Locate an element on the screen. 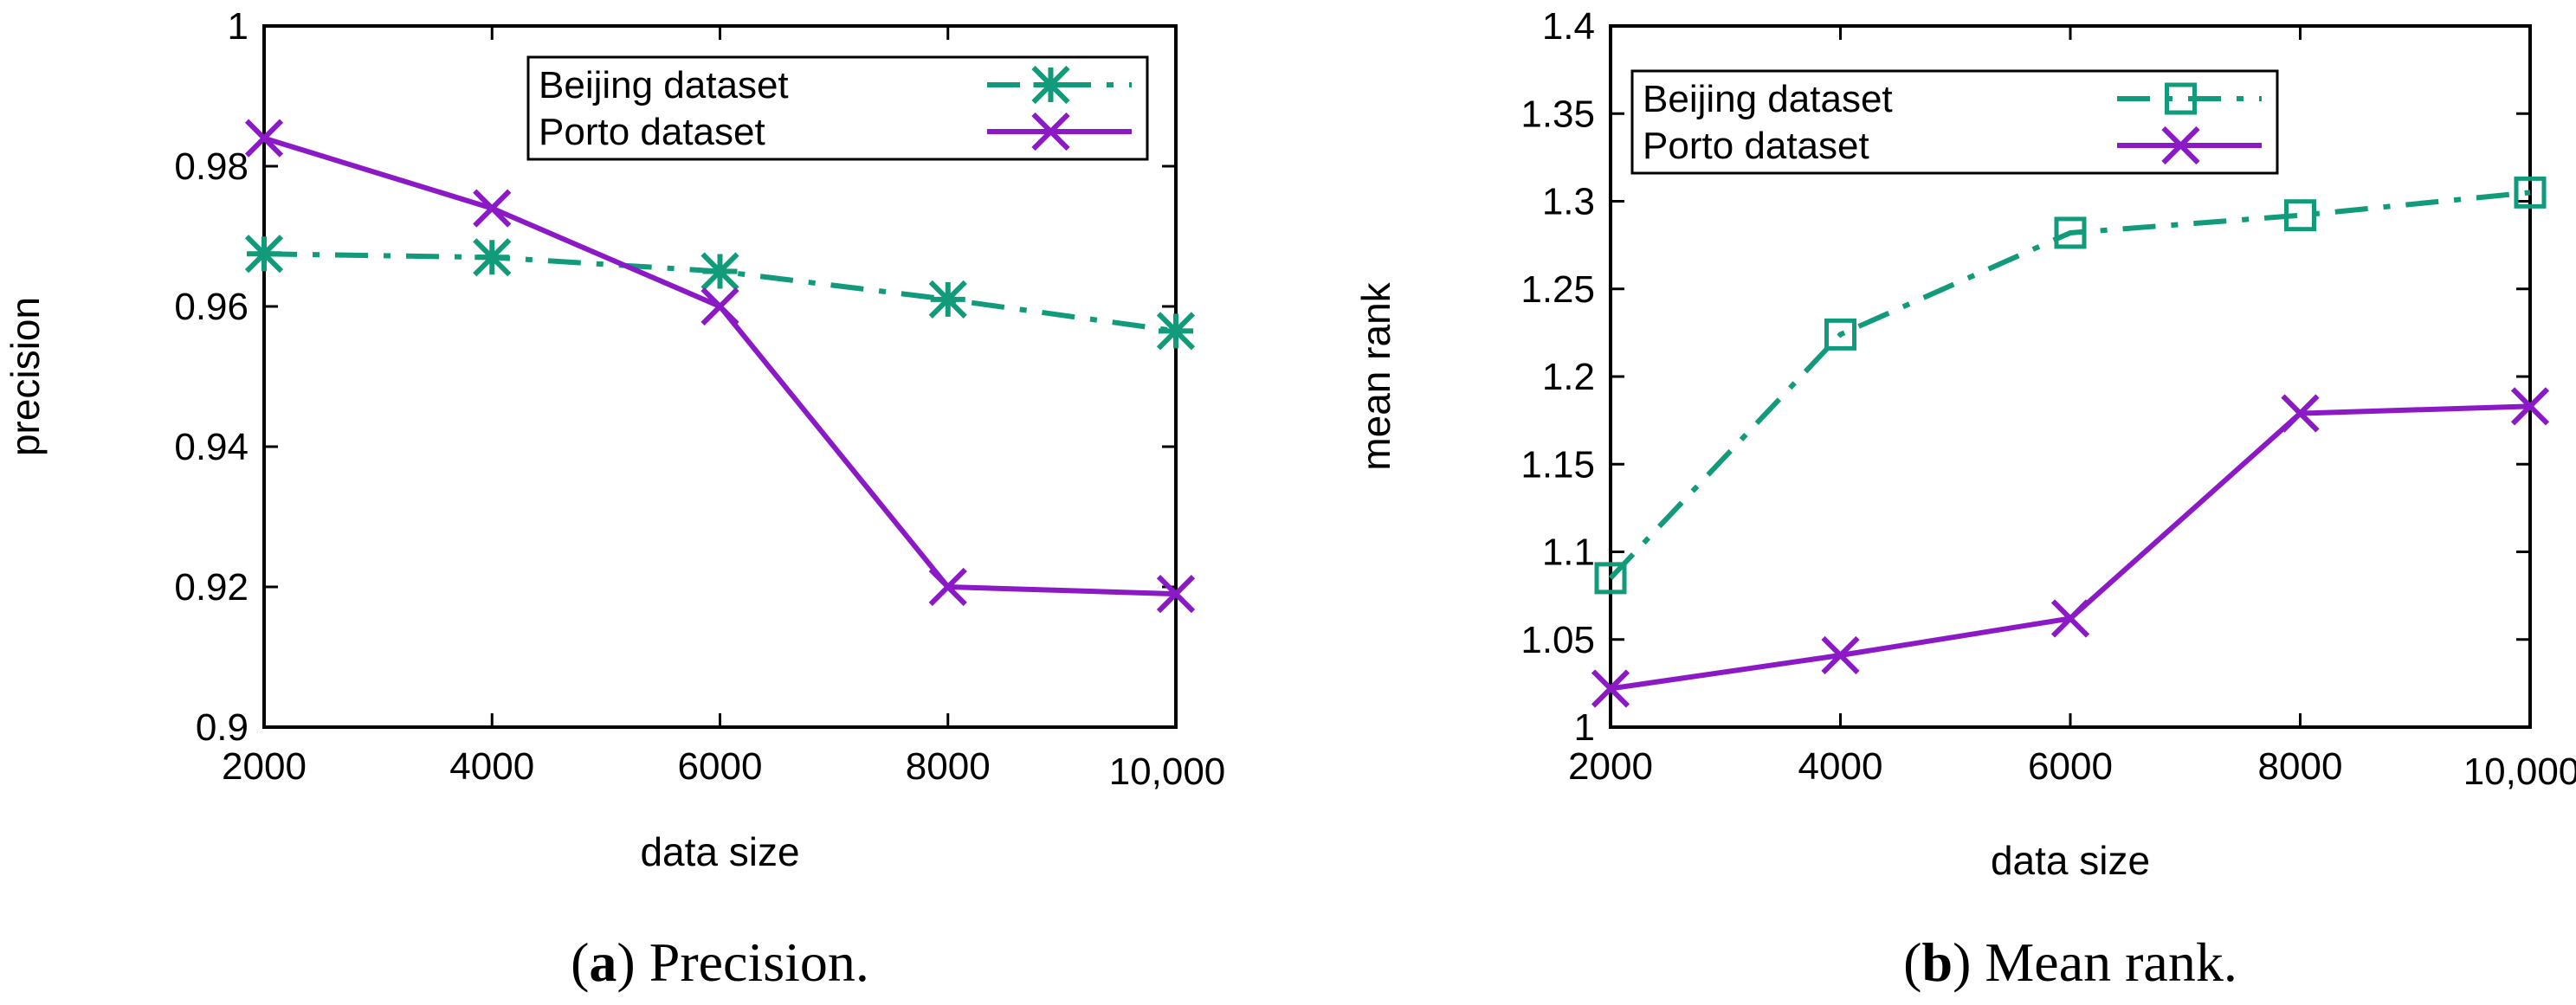 The width and height of the screenshot is (2576, 1005). y-tick-label: 0.9 is located at coordinates (222, 728).